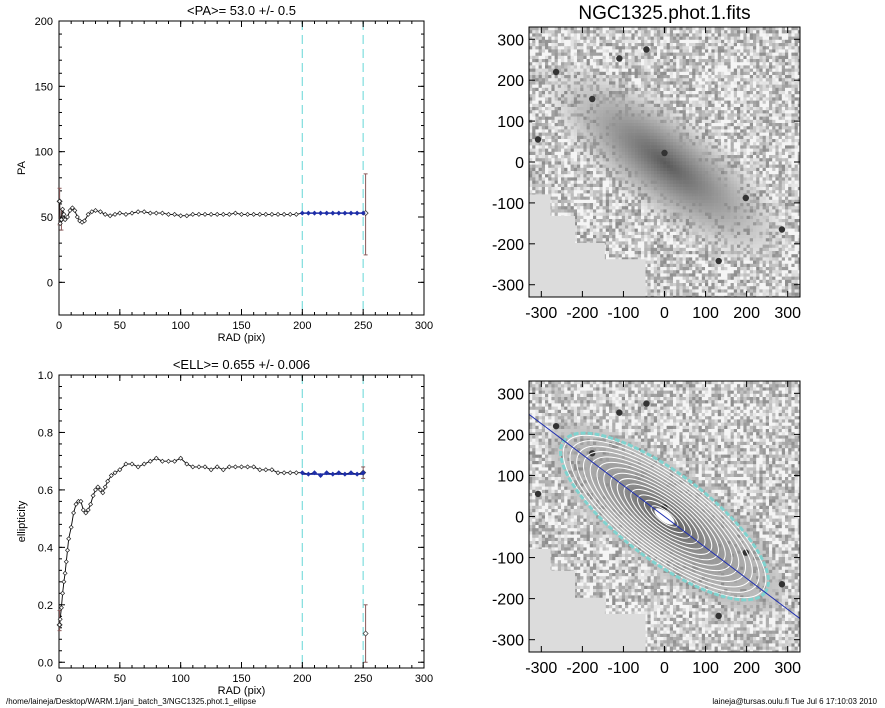  Describe the element at coordinates (138, 212) in the screenshot. I see `profile-point` at that location.